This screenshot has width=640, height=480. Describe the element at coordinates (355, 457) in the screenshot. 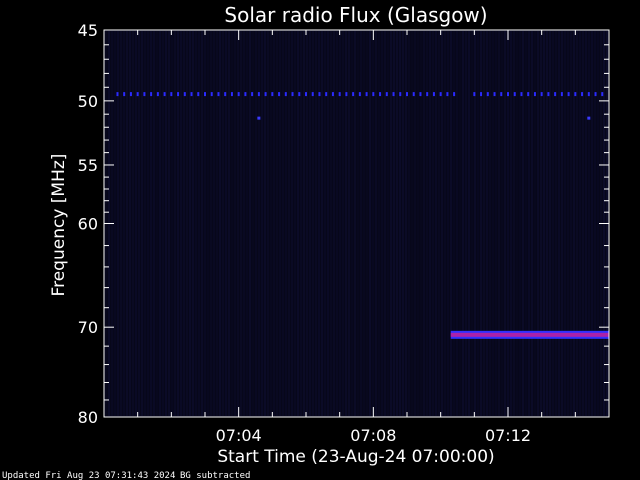

I see `x-axis-label: Start Time (23-Aug-24 07:00:00)` at that location.